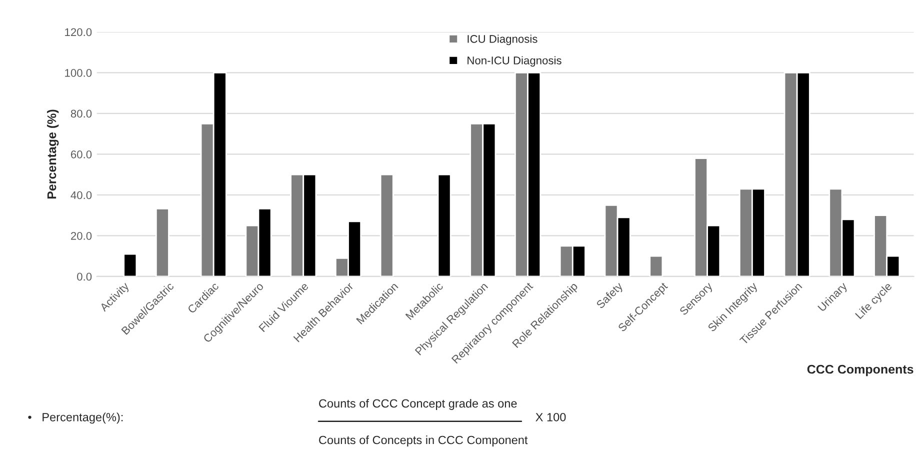 This screenshot has width=923, height=457. Describe the element at coordinates (84, 276) in the screenshot. I see `y-tick-label: 0.0` at that location.